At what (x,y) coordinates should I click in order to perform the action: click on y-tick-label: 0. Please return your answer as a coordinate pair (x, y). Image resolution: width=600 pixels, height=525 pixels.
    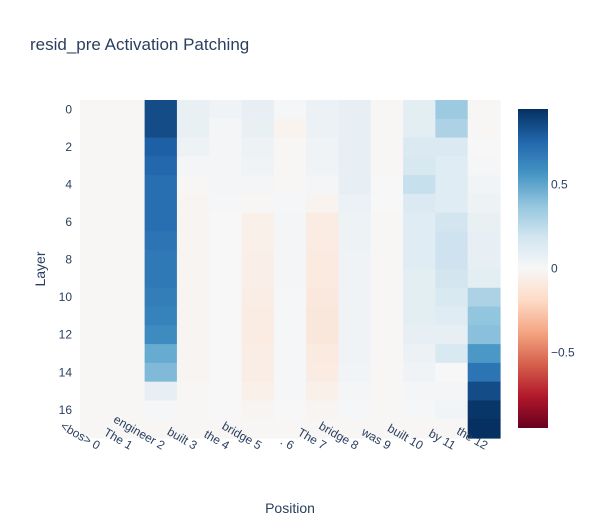
    Looking at the image, I should click on (68, 109).